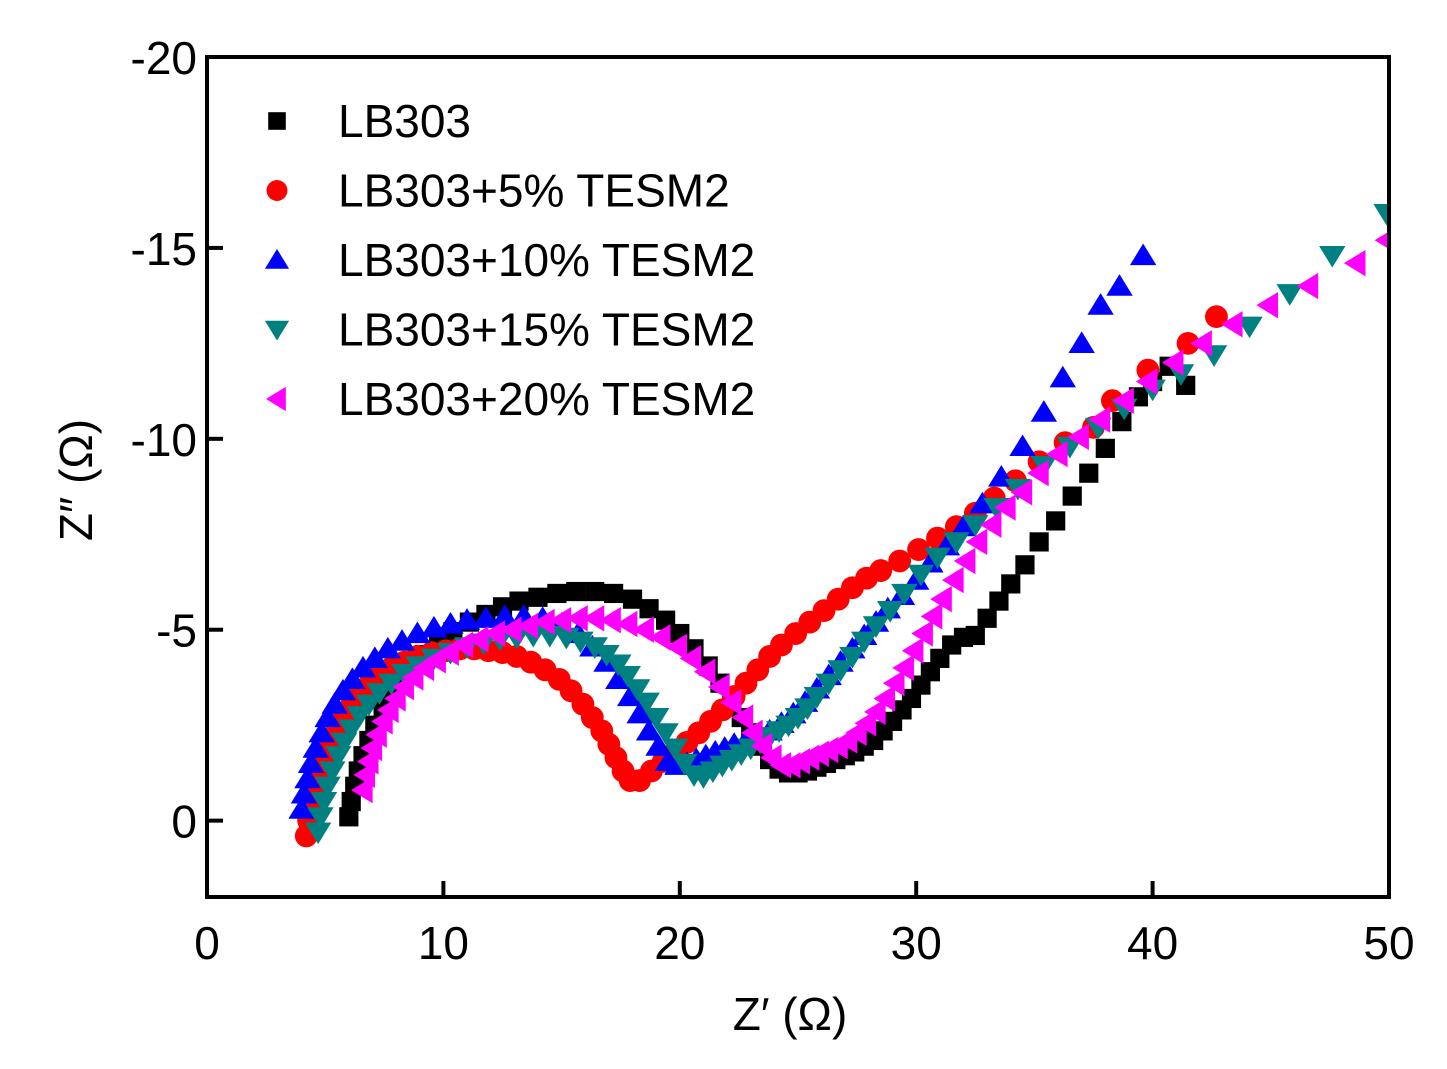 The image size is (1447, 1069). Describe the element at coordinates (164, 249) in the screenshot. I see `y-tick-label: -15` at that location.